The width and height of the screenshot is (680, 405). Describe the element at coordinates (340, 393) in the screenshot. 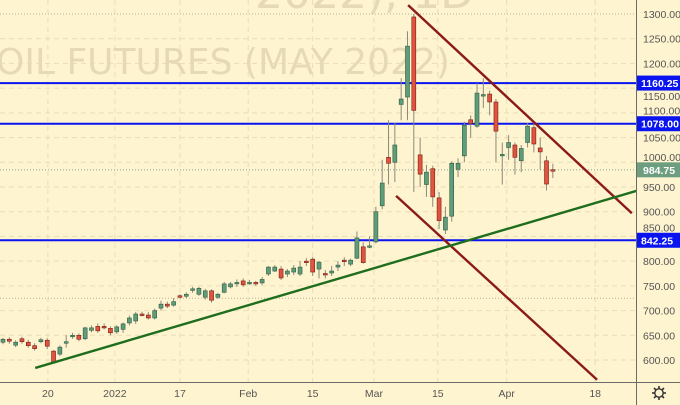

I see `time-axis: 20 2022 17 Feb 15 Mar 15 Apr 18` at that location.